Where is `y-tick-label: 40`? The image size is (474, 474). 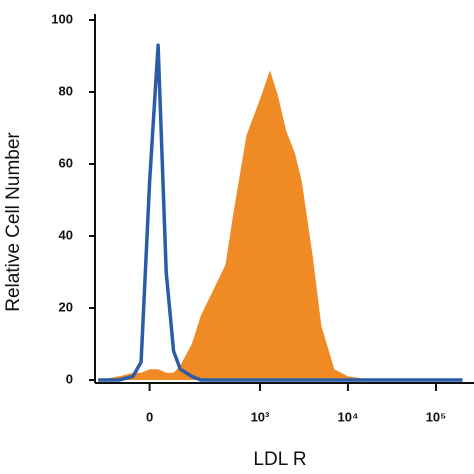 y-tick-label: 40 is located at coordinates (66, 234).